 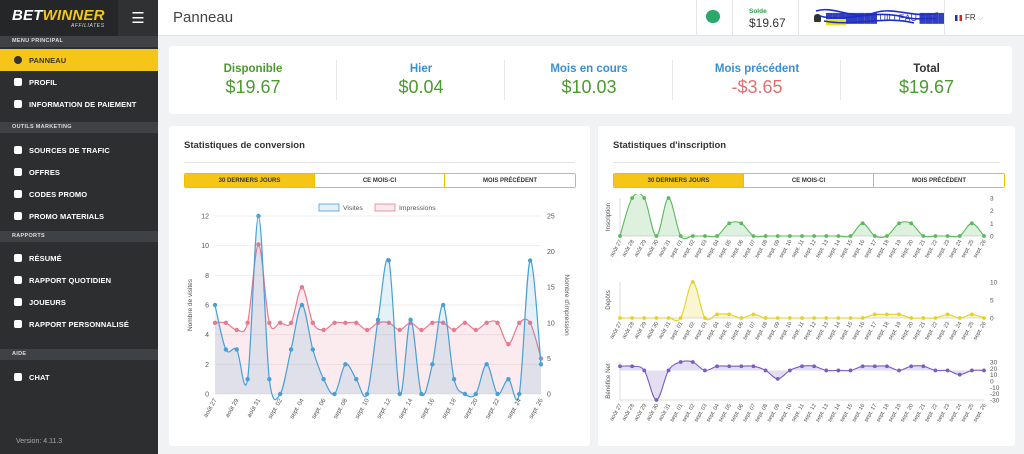 I want to click on betwinner-logo: BETWINNER AFFILIATES, so click(x=52, y=18).